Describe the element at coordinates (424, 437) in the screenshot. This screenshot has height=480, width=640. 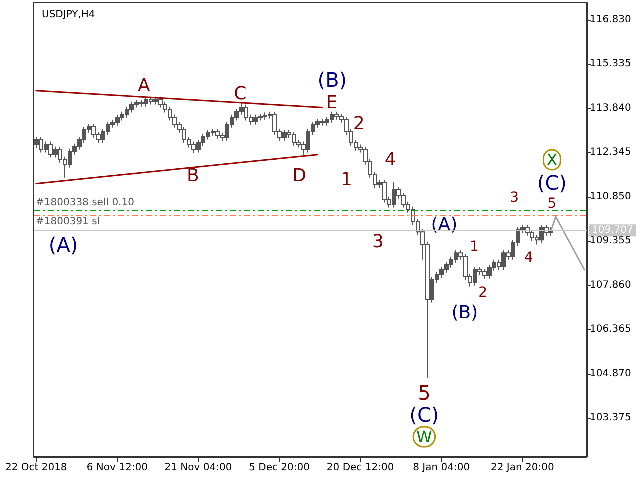
I see `annotation: W` at that location.